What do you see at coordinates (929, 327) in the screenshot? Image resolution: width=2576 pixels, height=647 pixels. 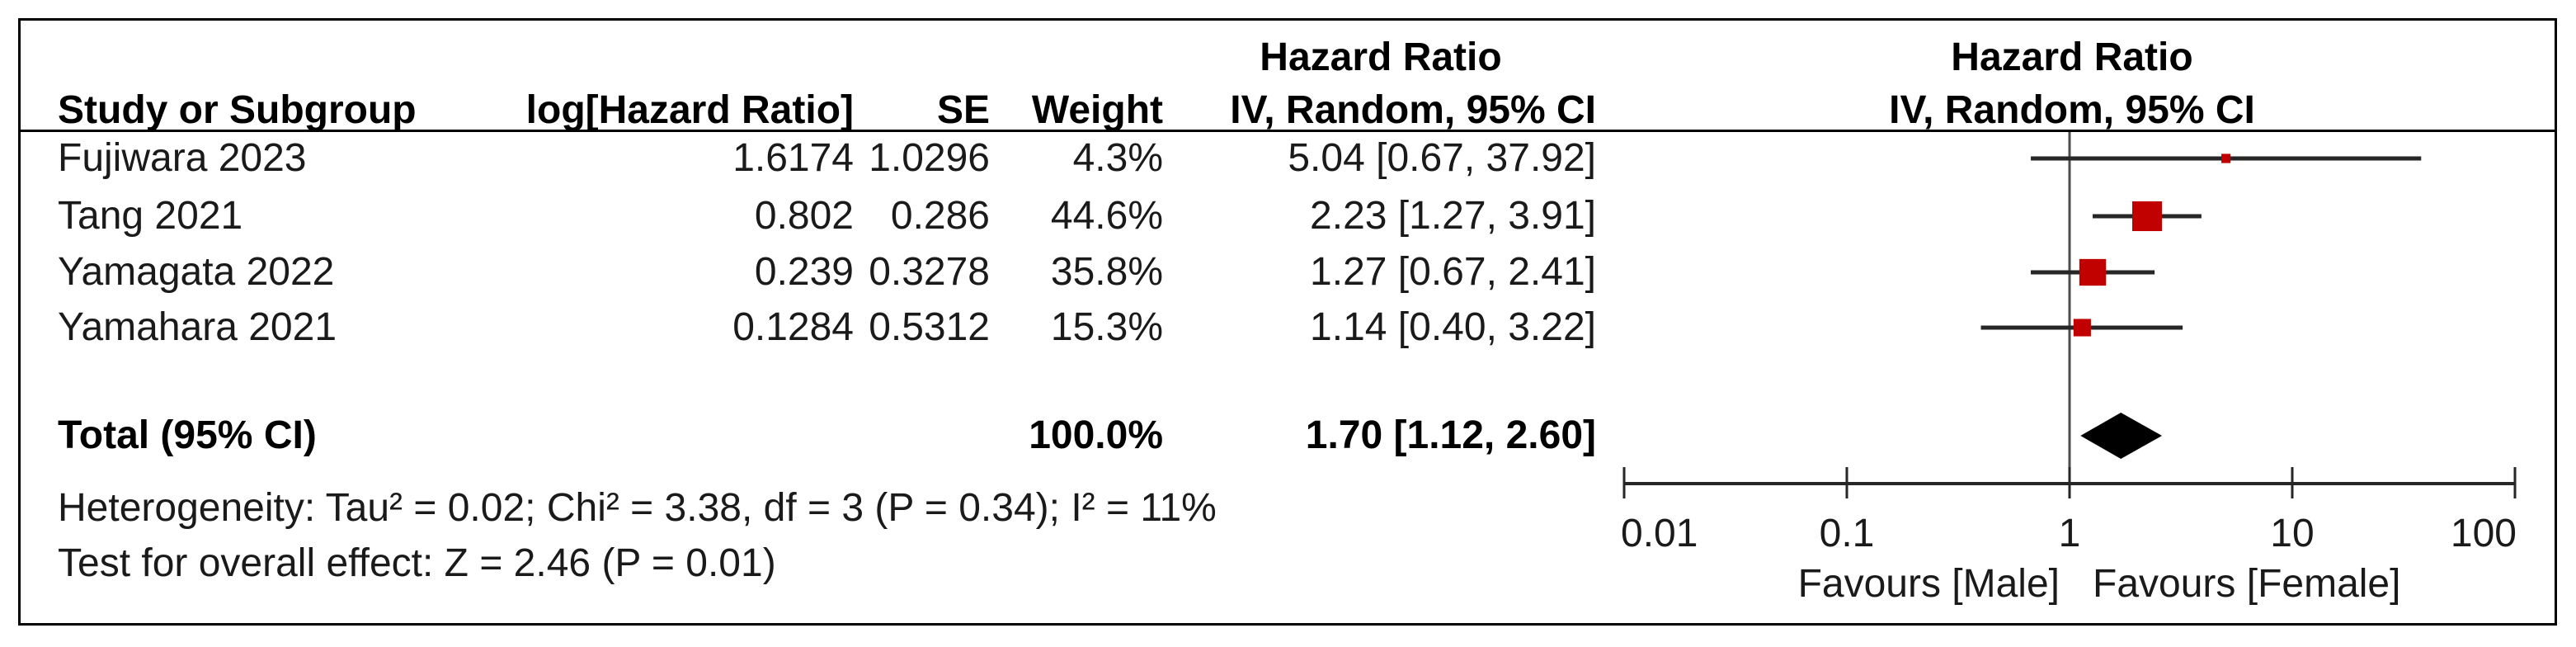 I see `study-se: 0.5312` at bounding box center [929, 327].